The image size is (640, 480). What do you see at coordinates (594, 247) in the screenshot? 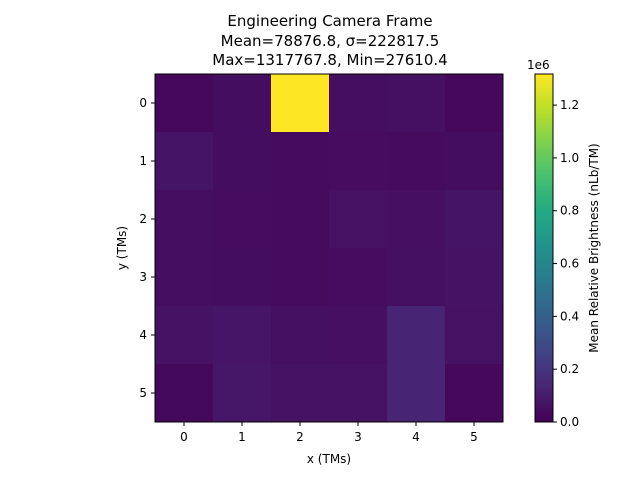
I see `colorbar-label: Mean Relative Brightness (nLb/TM)` at bounding box center [594, 247].